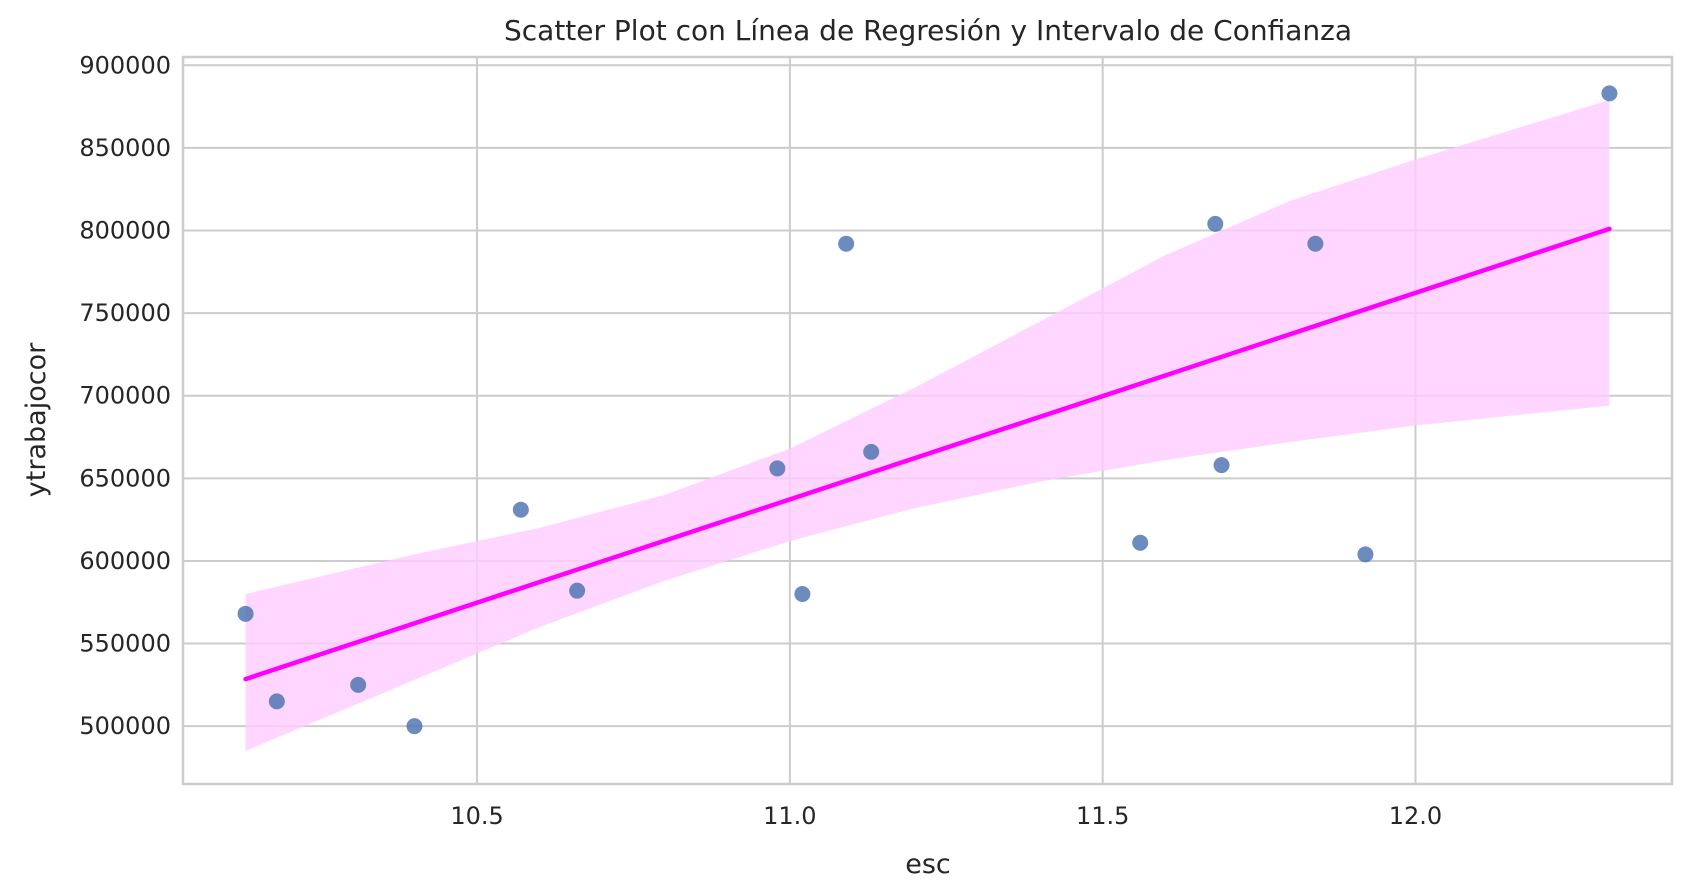 Image resolution: width=1689 pixels, height=895 pixels. Describe the element at coordinates (125, 313) in the screenshot. I see `y-tick-label: 750000` at that location.